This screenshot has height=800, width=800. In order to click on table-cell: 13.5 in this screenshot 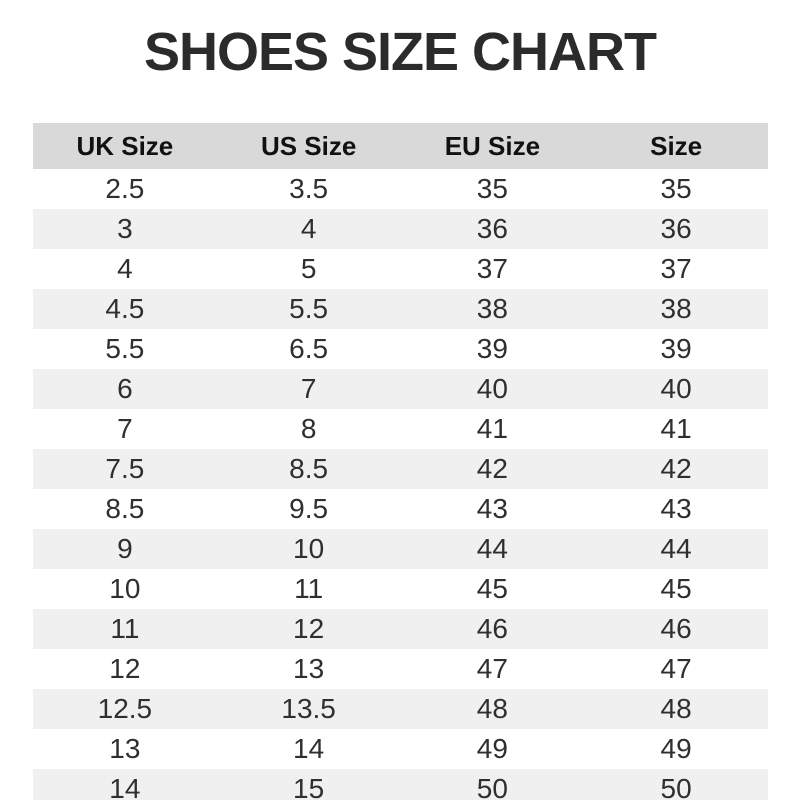, I will do `click(308, 708)`.